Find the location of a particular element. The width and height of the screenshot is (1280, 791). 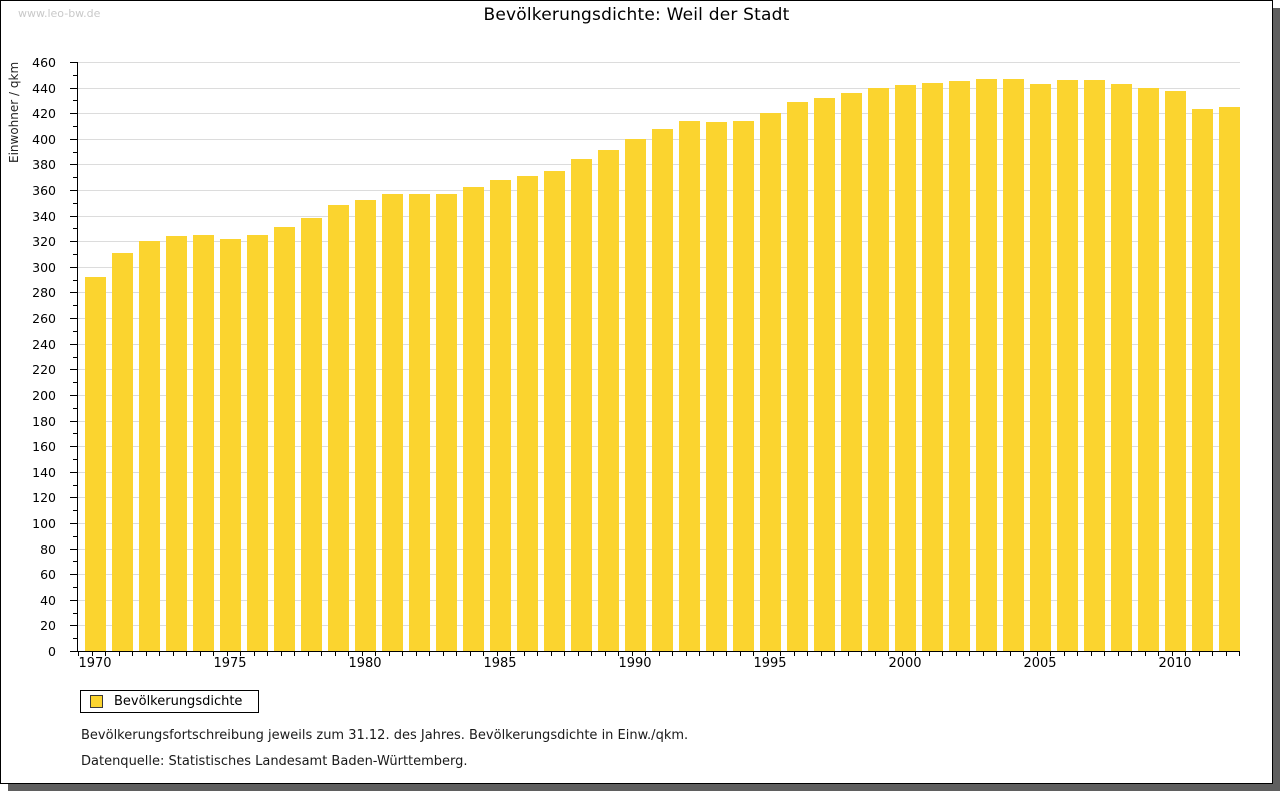

bar-2008 is located at coordinates (1121, 367).